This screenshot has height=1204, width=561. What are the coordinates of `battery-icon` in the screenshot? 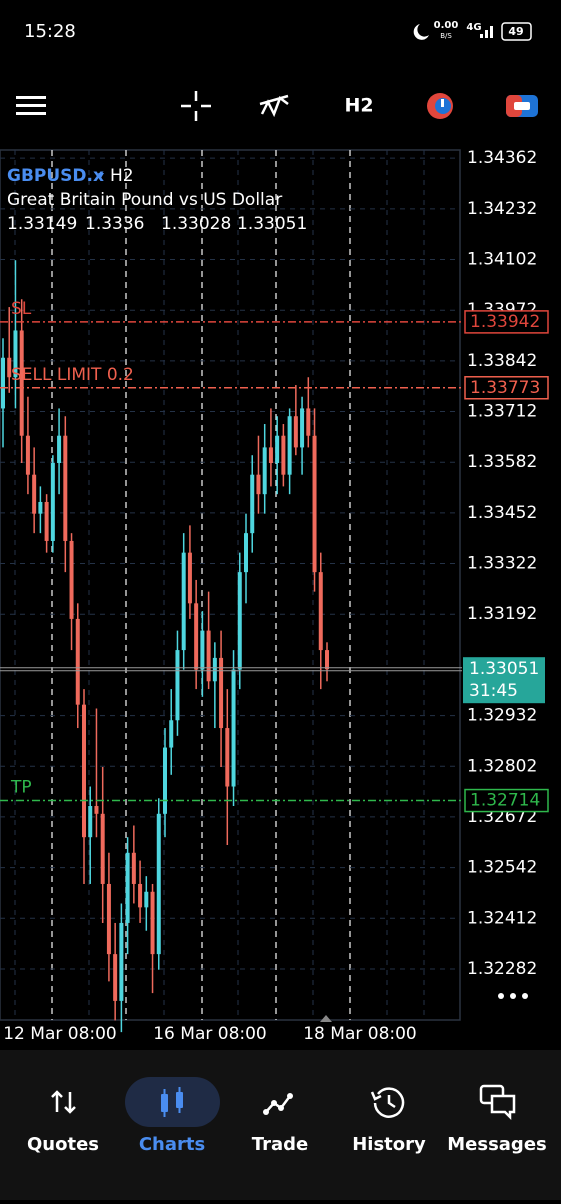 It's located at (516, 31).